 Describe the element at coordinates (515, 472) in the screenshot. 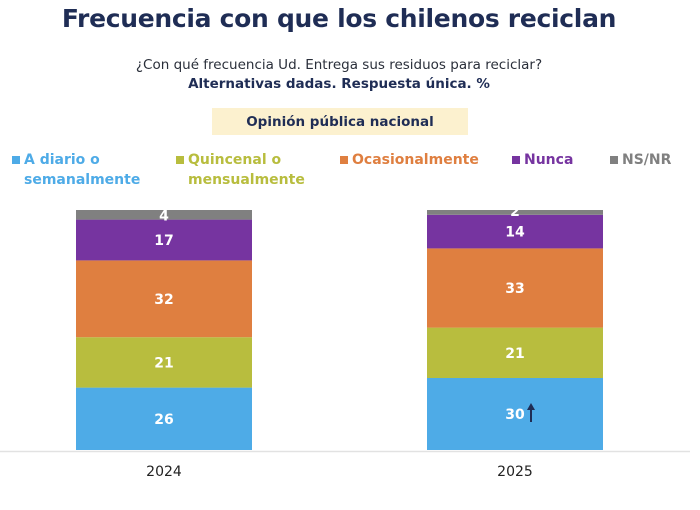

I see `x-tick-label: 2025` at that location.